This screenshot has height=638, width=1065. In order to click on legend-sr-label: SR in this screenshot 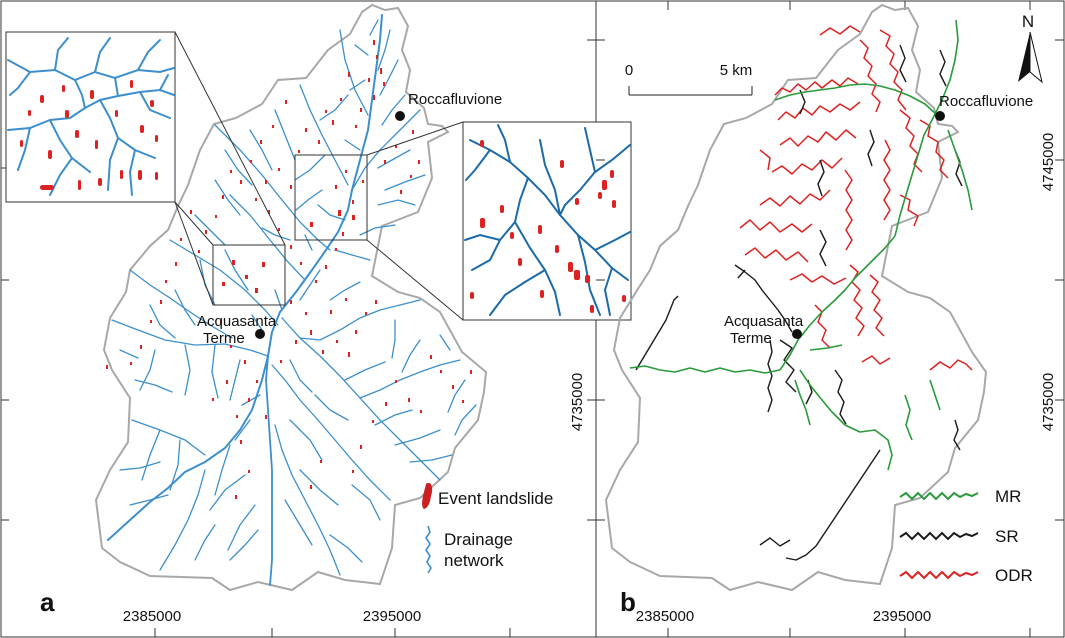, I will do `click(1007, 536)`.